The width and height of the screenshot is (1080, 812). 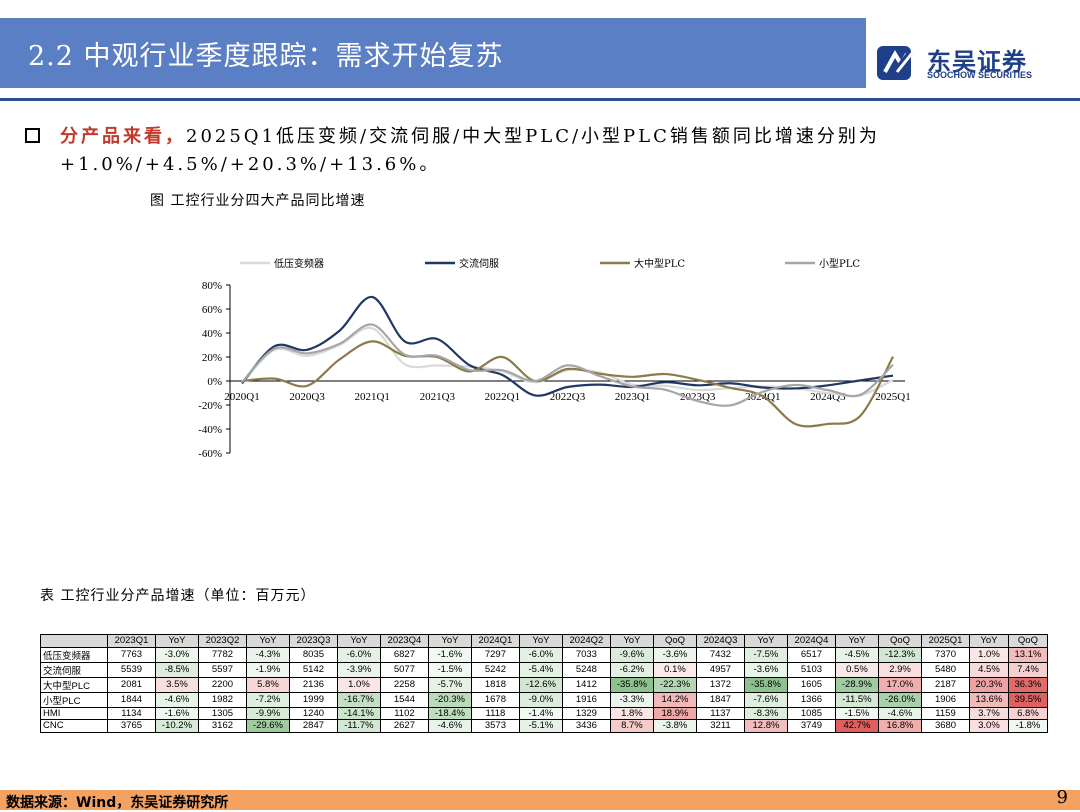 I want to click on figure-caption: 图 工控行业分四大产品同比增速, so click(x=258, y=201).